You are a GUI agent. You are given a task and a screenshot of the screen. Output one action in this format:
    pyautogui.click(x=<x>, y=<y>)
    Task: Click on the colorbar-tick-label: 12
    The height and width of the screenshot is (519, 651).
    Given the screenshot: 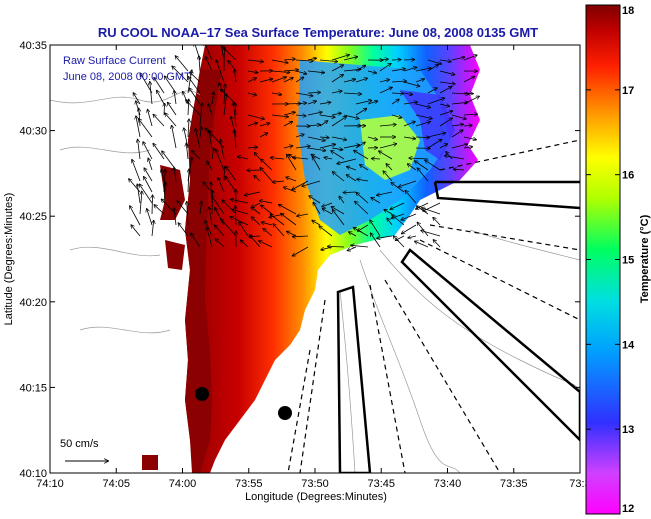 What is the action you would take?
    pyautogui.click(x=628, y=509)
    